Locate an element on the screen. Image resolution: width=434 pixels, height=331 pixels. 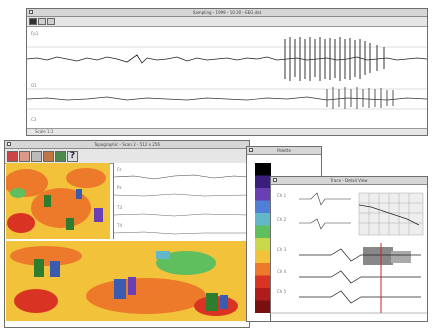
palette-icon is located at coordinates (48, 156).